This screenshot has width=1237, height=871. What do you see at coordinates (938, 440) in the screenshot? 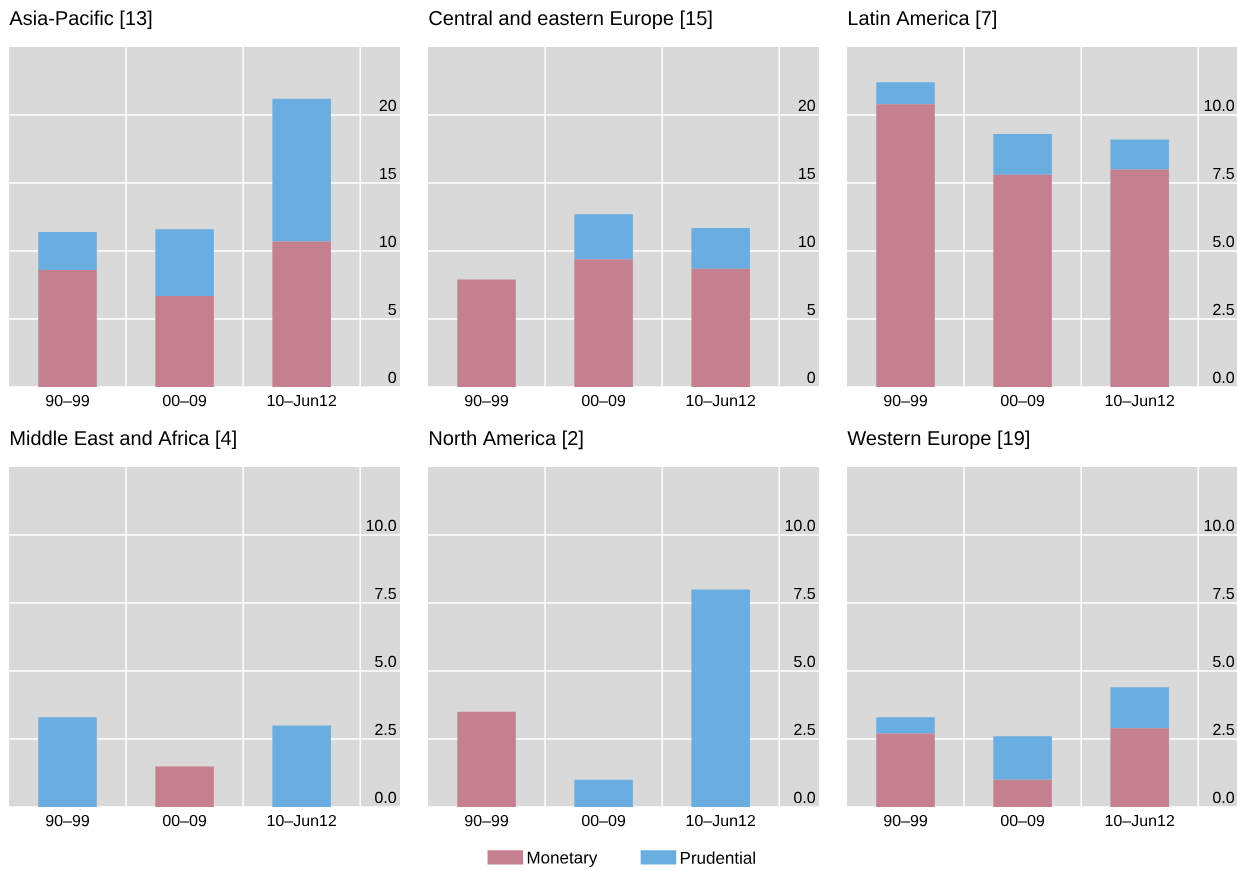
I see `chart-title: Western Europe [19]` at bounding box center [938, 440].